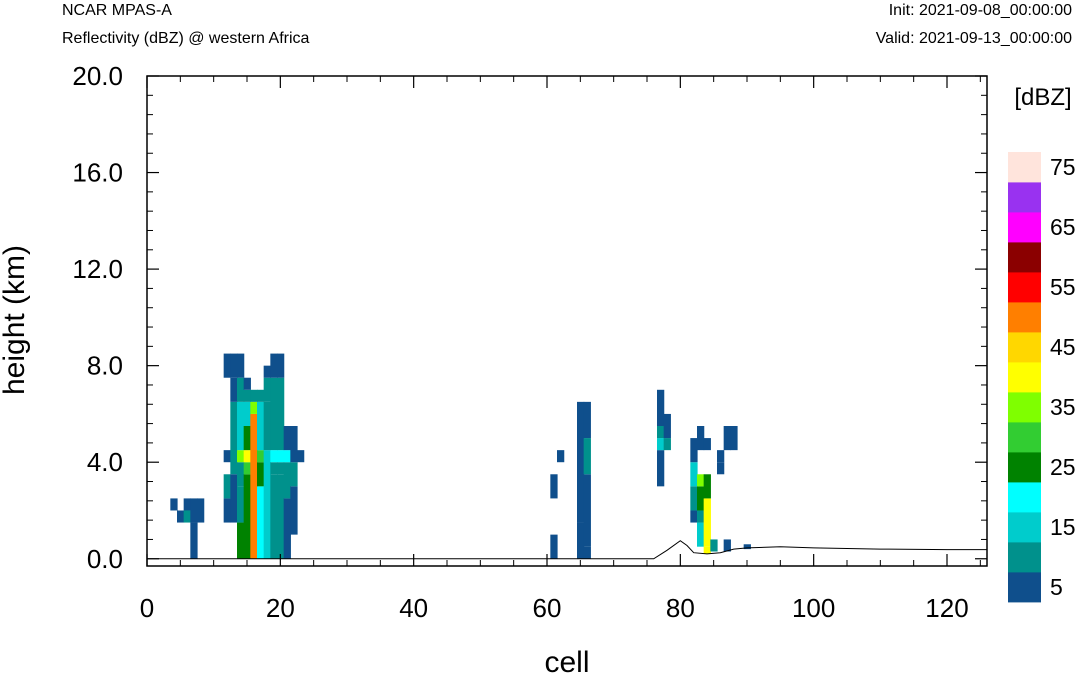  What do you see at coordinates (566, 661) in the screenshot?
I see `x-axis-label: cell` at bounding box center [566, 661].